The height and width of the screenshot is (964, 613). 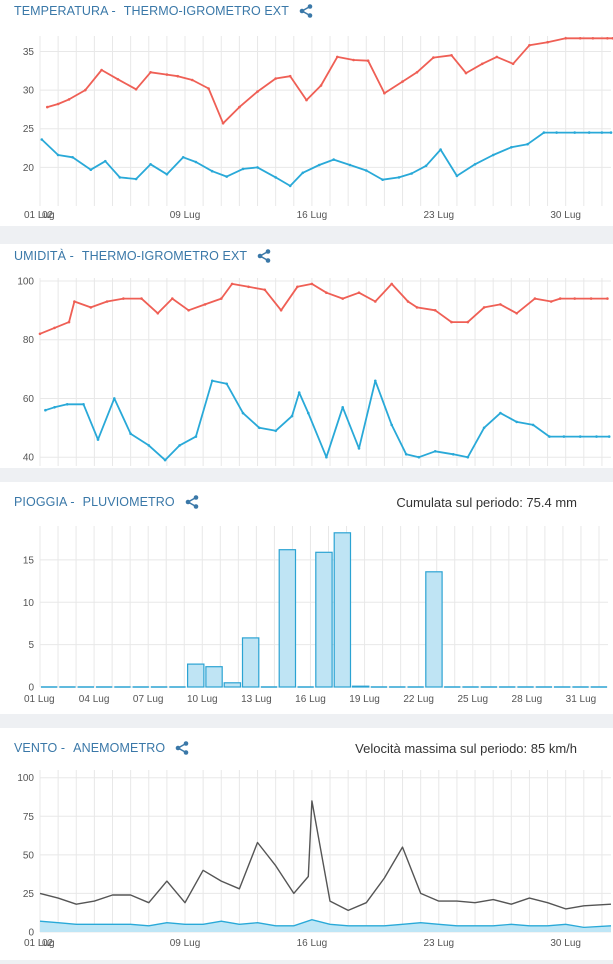 What do you see at coordinates (39, 699) in the screenshot?
I see `x-tick-label: 01 Lug` at bounding box center [39, 699].